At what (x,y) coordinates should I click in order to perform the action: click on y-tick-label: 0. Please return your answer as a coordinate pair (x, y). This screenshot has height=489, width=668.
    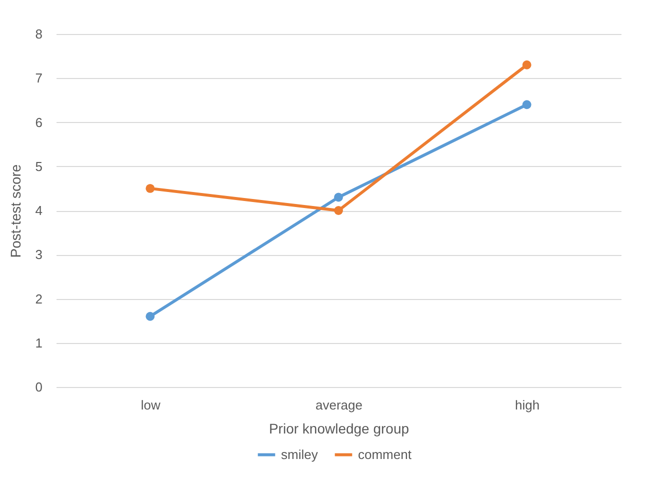
    Looking at the image, I should click on (38, 387).